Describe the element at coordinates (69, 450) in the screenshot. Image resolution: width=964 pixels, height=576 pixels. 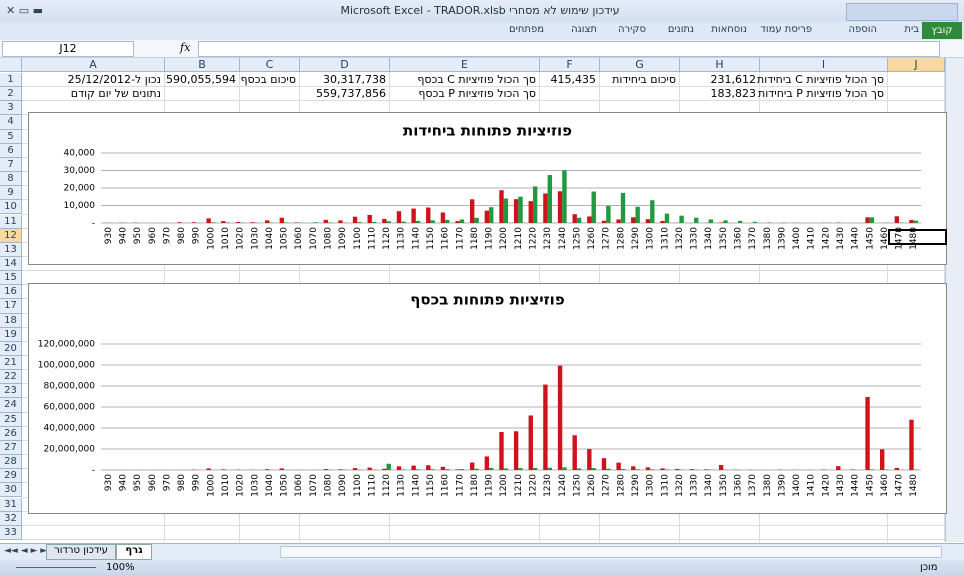
I see `y-tick-label: 20,000,000` at that location.